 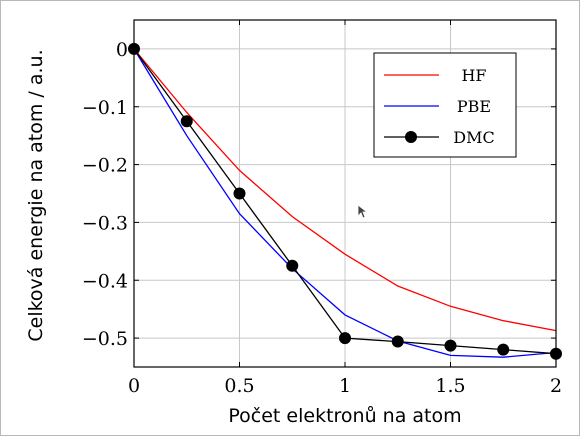 What do you see at coordinates (36, 195) in the screenshot?
I see `y-axis-label: Celková energie na atom / a.u.` at bounding box center [36, 195].